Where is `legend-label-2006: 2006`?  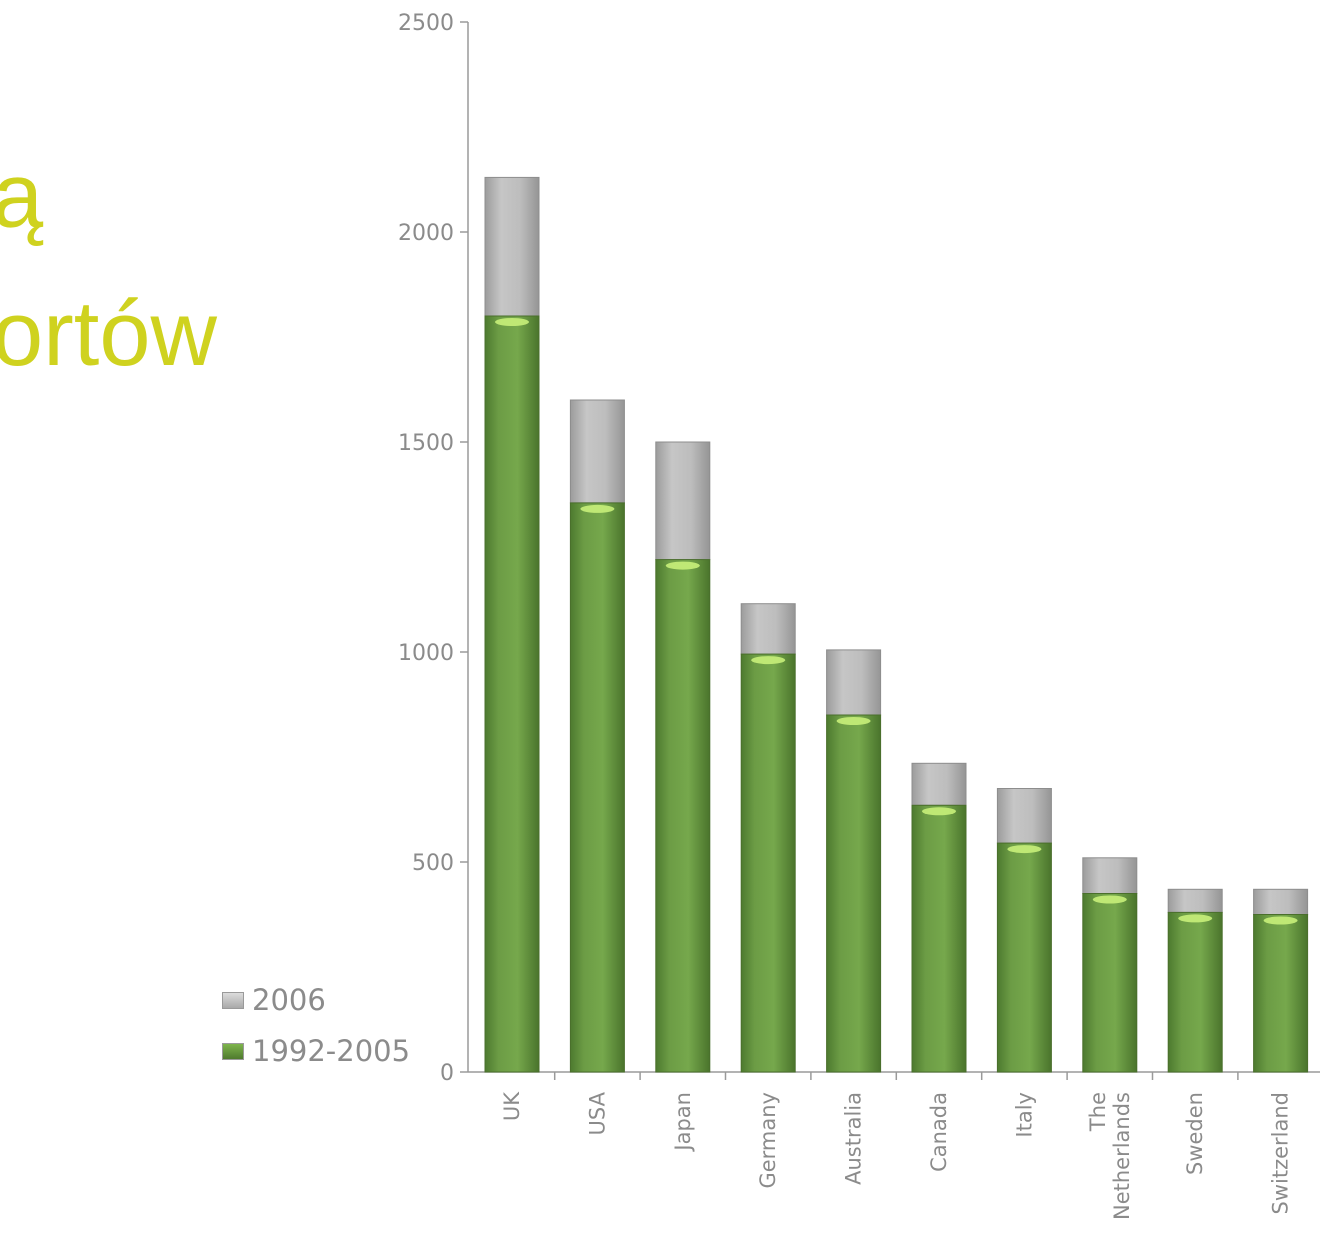
legend-label-2006: 2006 is located at coordinates (289, 1000).